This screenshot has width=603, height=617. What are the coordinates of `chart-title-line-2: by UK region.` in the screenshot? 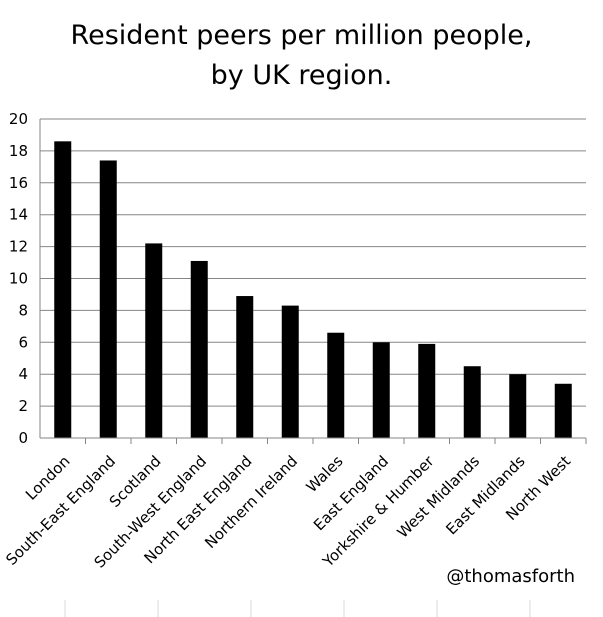 It's located at (301, 75).